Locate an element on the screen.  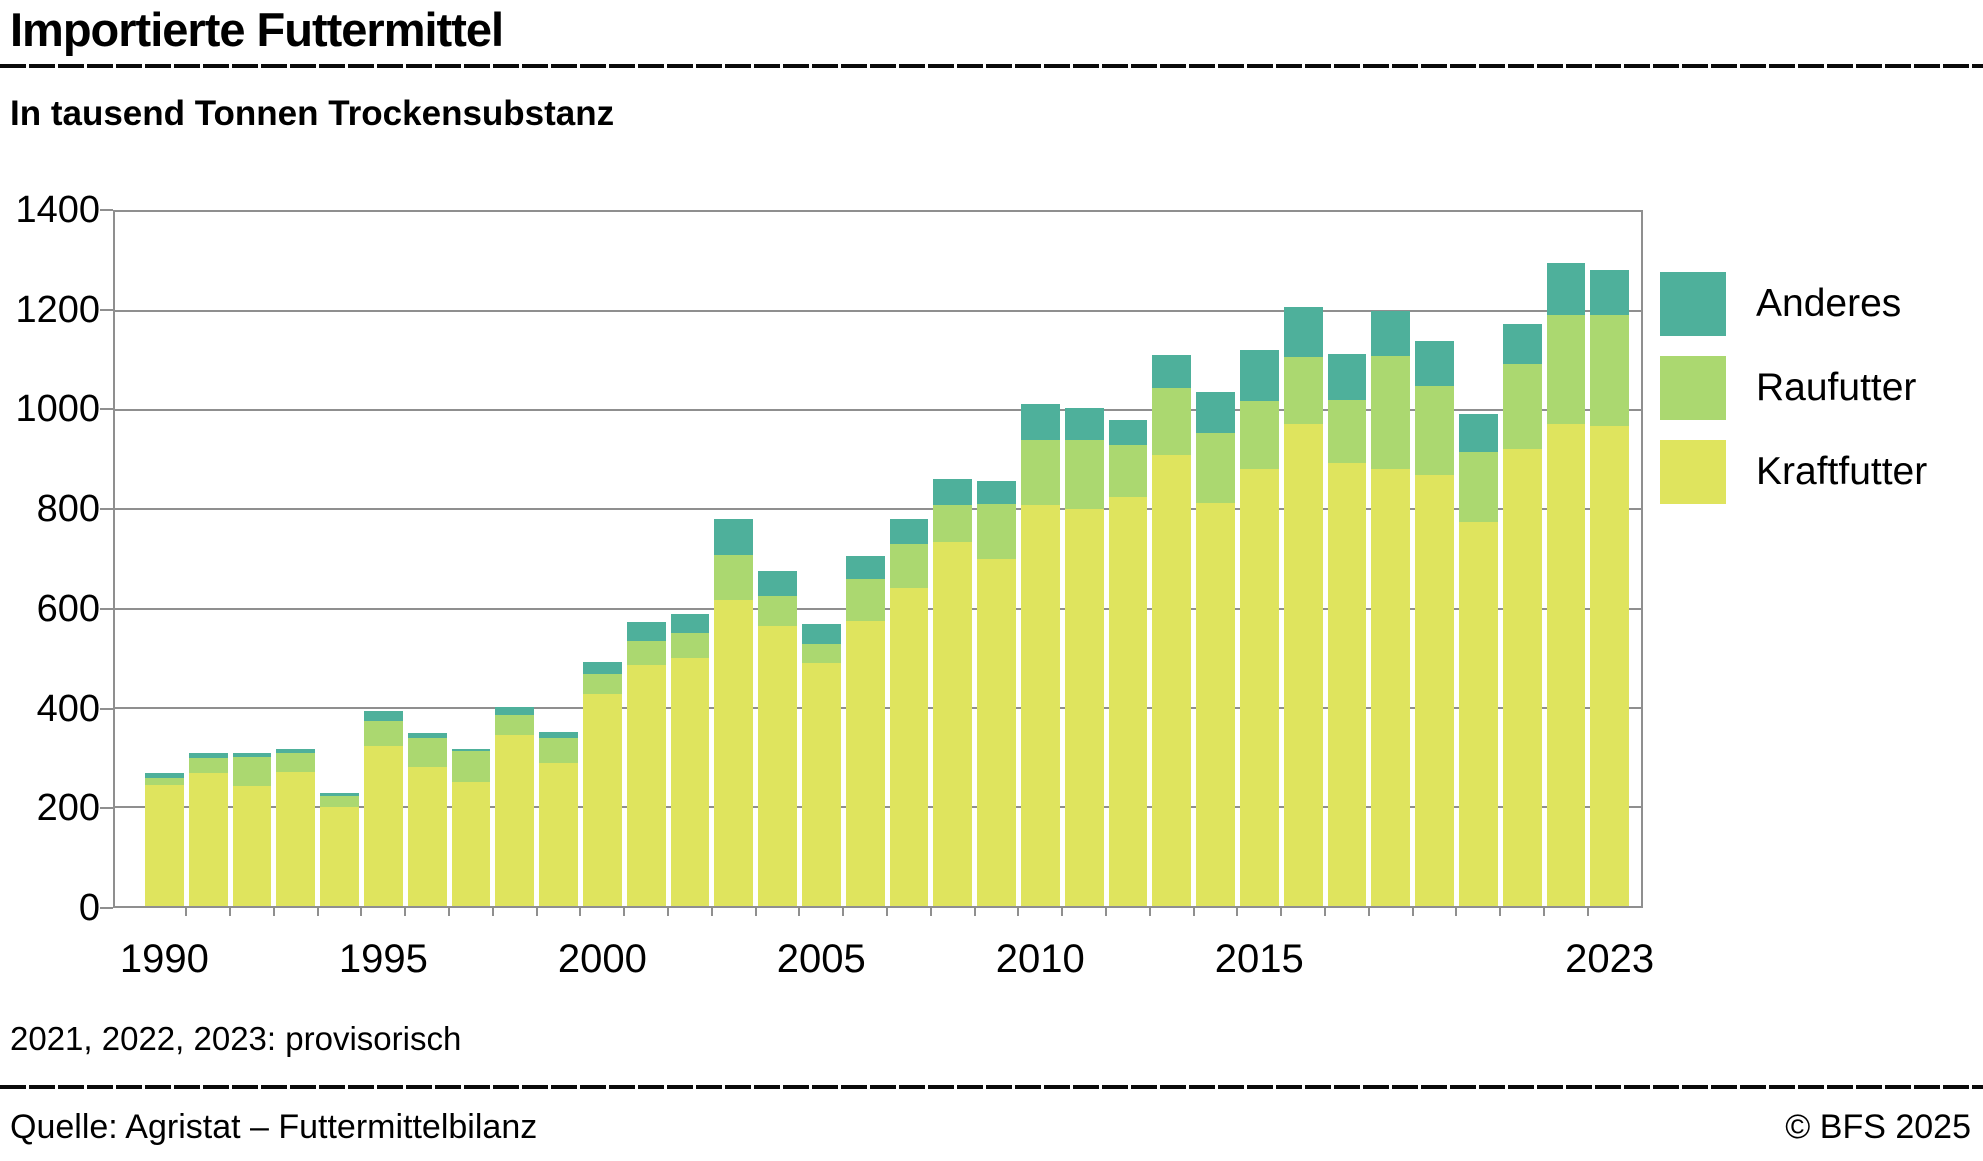
x-axis-label-1990: 1990 is located at coordinates (164, 959).